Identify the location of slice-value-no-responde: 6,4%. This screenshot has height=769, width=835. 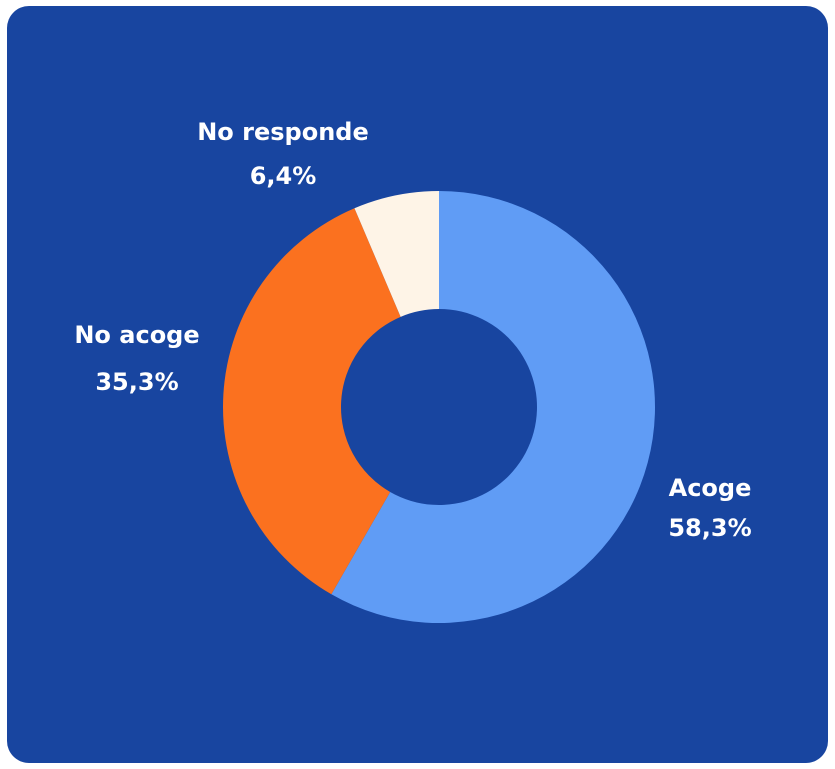
(283, 176).